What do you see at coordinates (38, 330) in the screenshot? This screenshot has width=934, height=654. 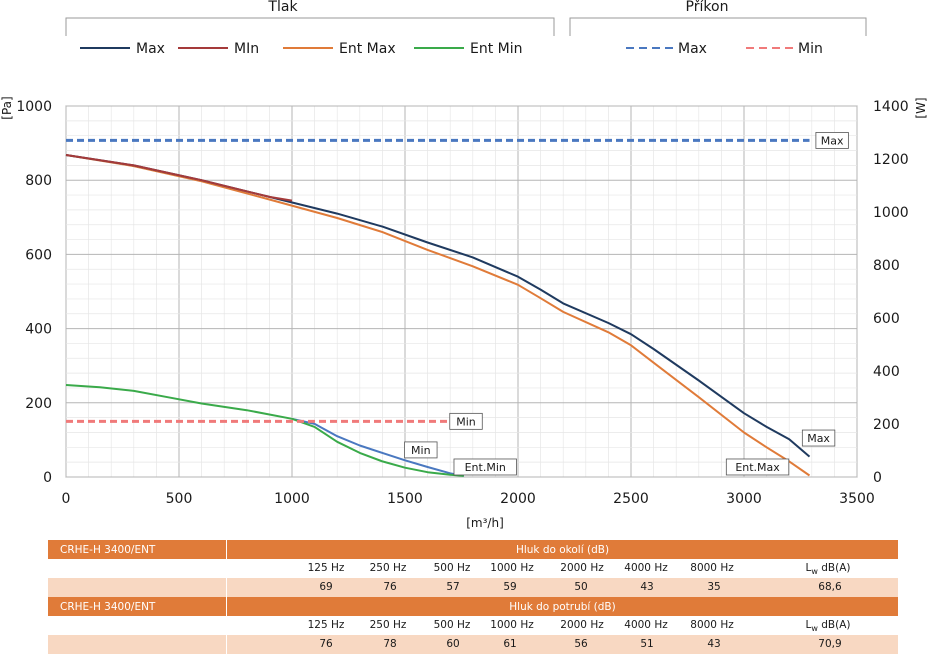 I see `y-left-tick-label: 400` at bounding box center [38, 330].